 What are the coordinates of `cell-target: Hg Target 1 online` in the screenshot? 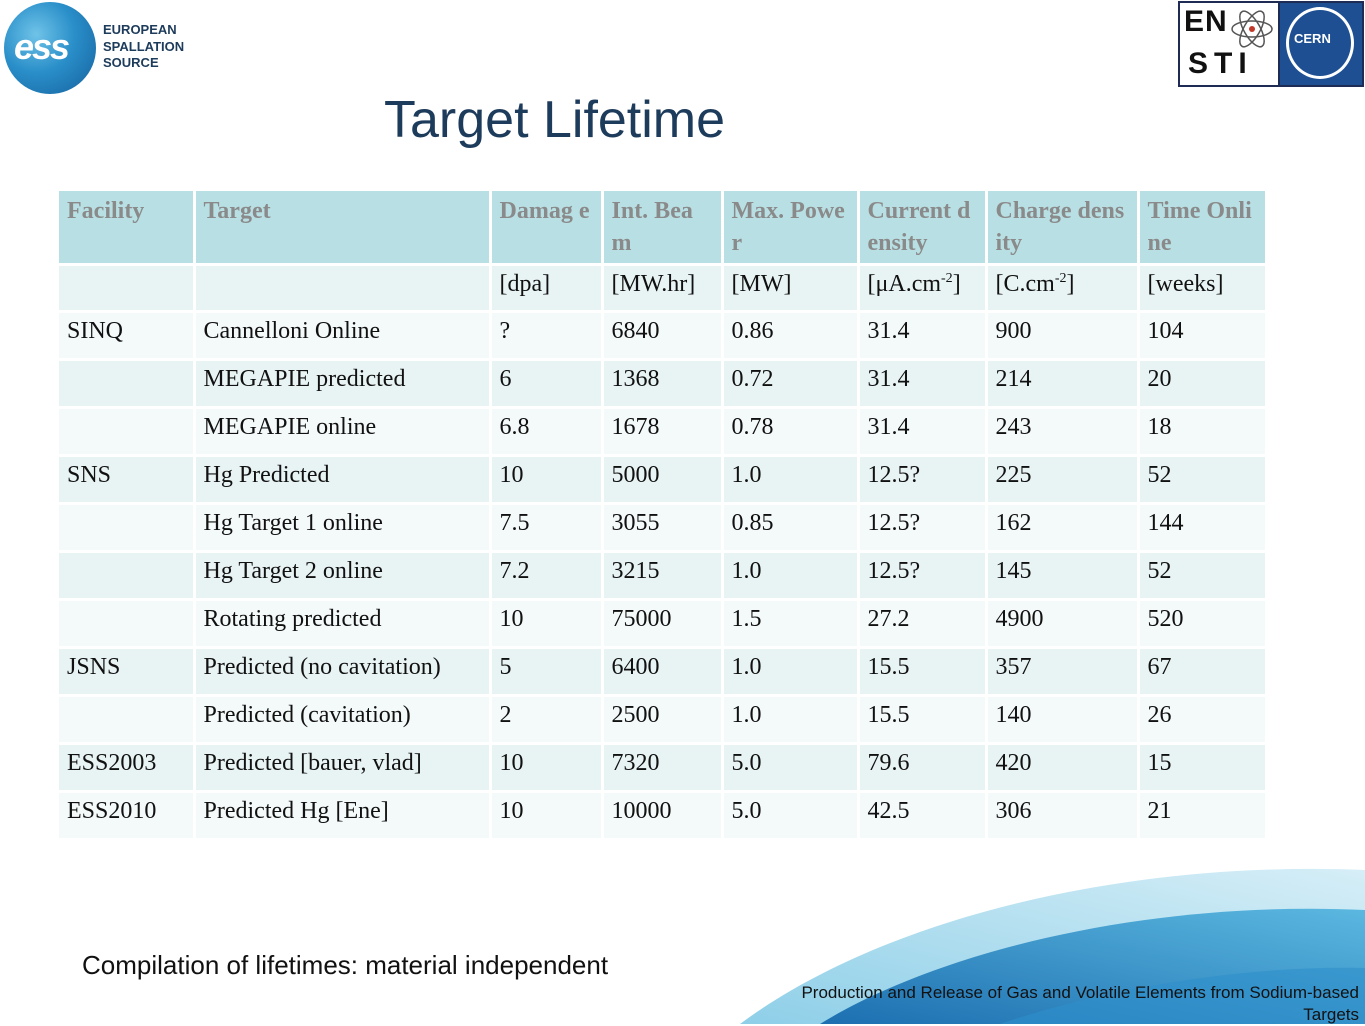 It's located at (343, 528).